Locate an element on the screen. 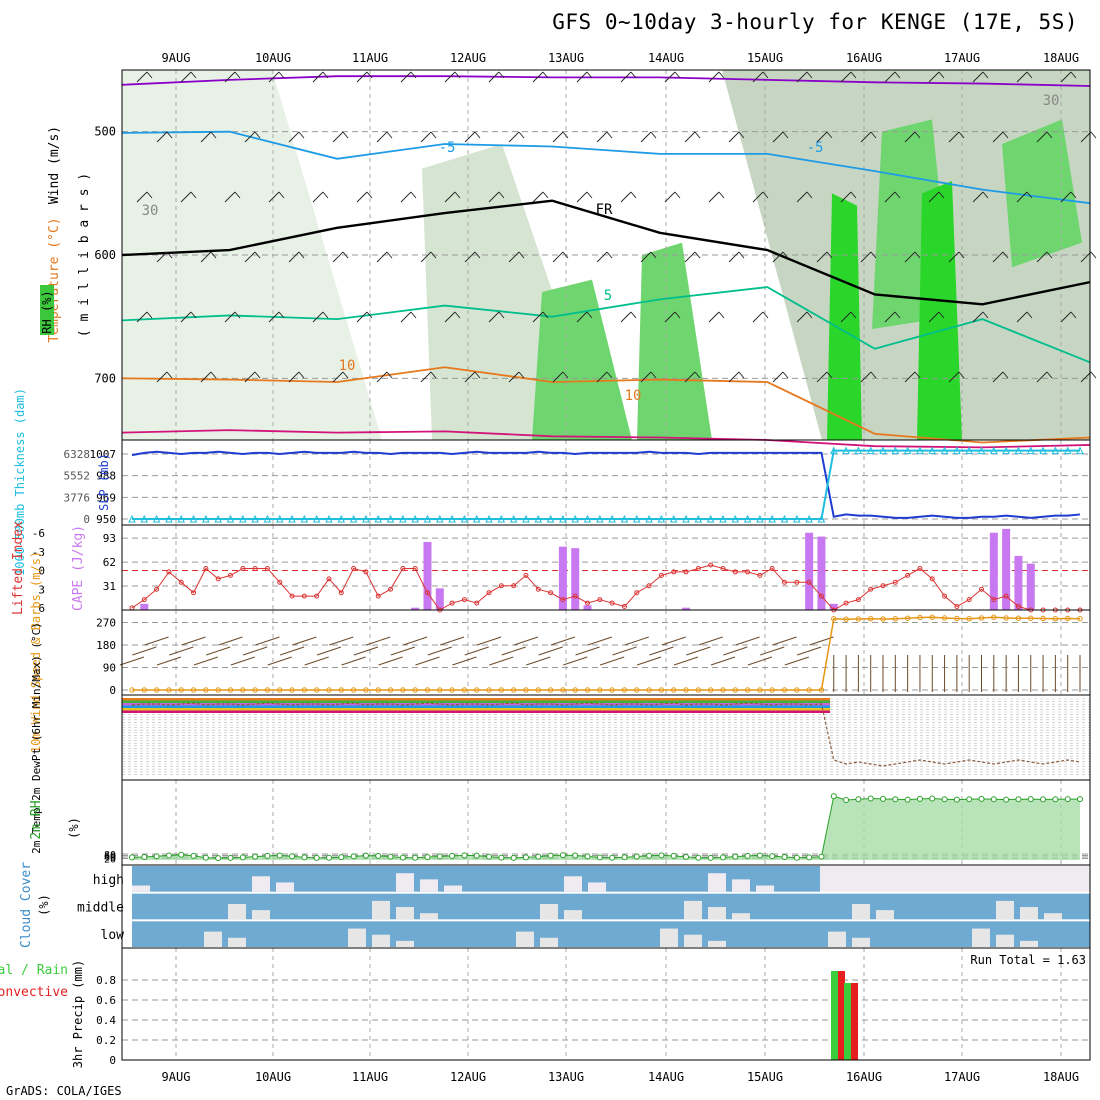 The height and width of the screenshot is (1100, 1100). date-tick-top-2: 11AUG is located at coordinates (370, 58).